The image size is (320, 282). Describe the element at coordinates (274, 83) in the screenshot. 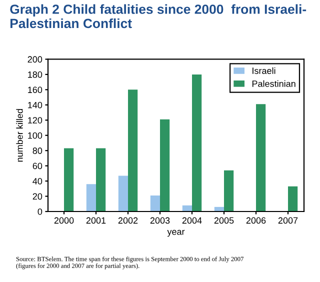

I see `legend-label: Palestinian` at that location.